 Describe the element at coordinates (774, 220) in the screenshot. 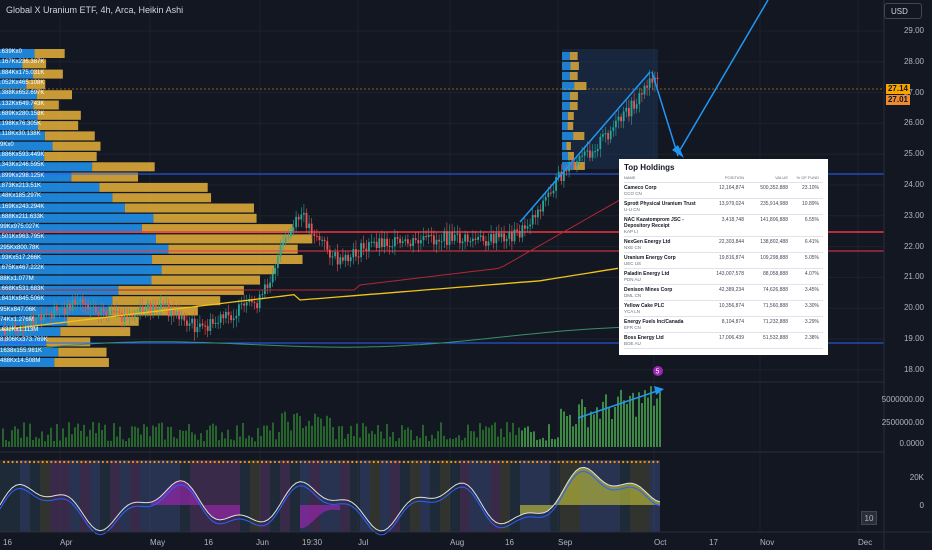

I see `holding-value: 141,806,888` at that location.